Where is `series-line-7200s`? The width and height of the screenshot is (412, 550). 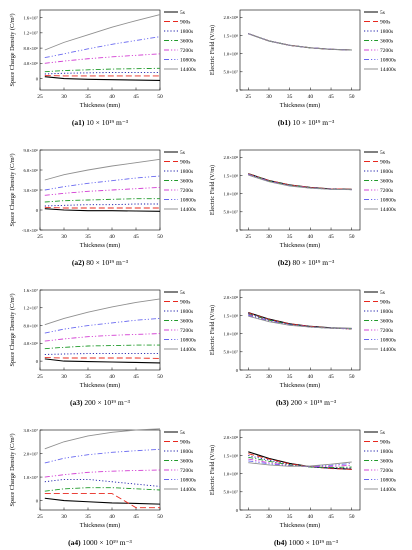 series-line-7200s is located at coordinates (300, 322).